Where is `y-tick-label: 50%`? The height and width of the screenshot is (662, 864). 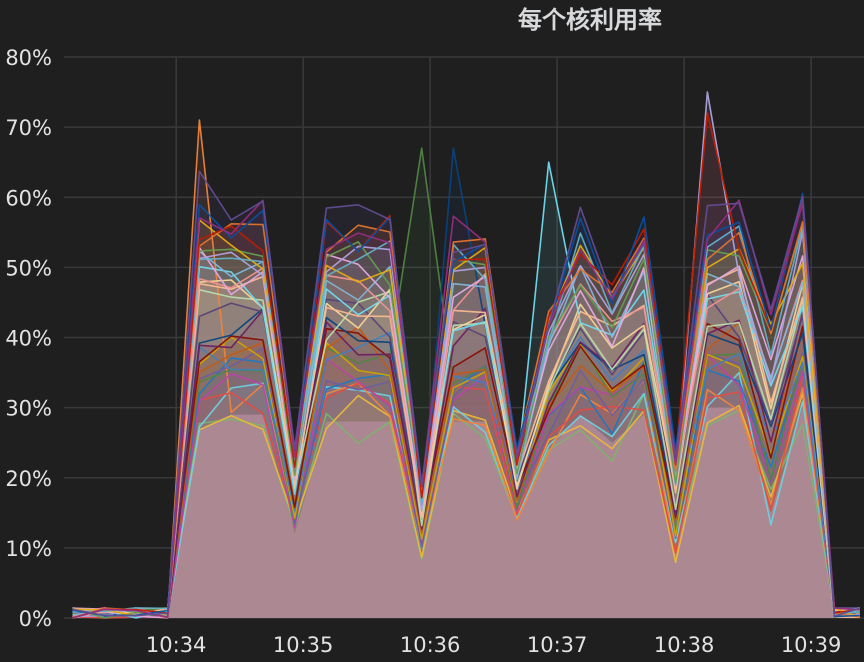 y-tick-label: 50% is located at coordinates (28, 268).